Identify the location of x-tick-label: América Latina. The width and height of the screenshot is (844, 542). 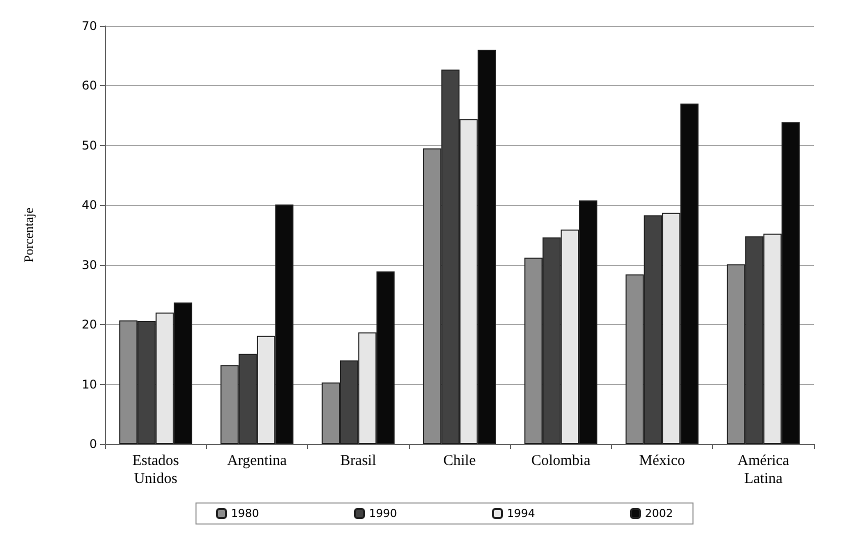
(764, 470).